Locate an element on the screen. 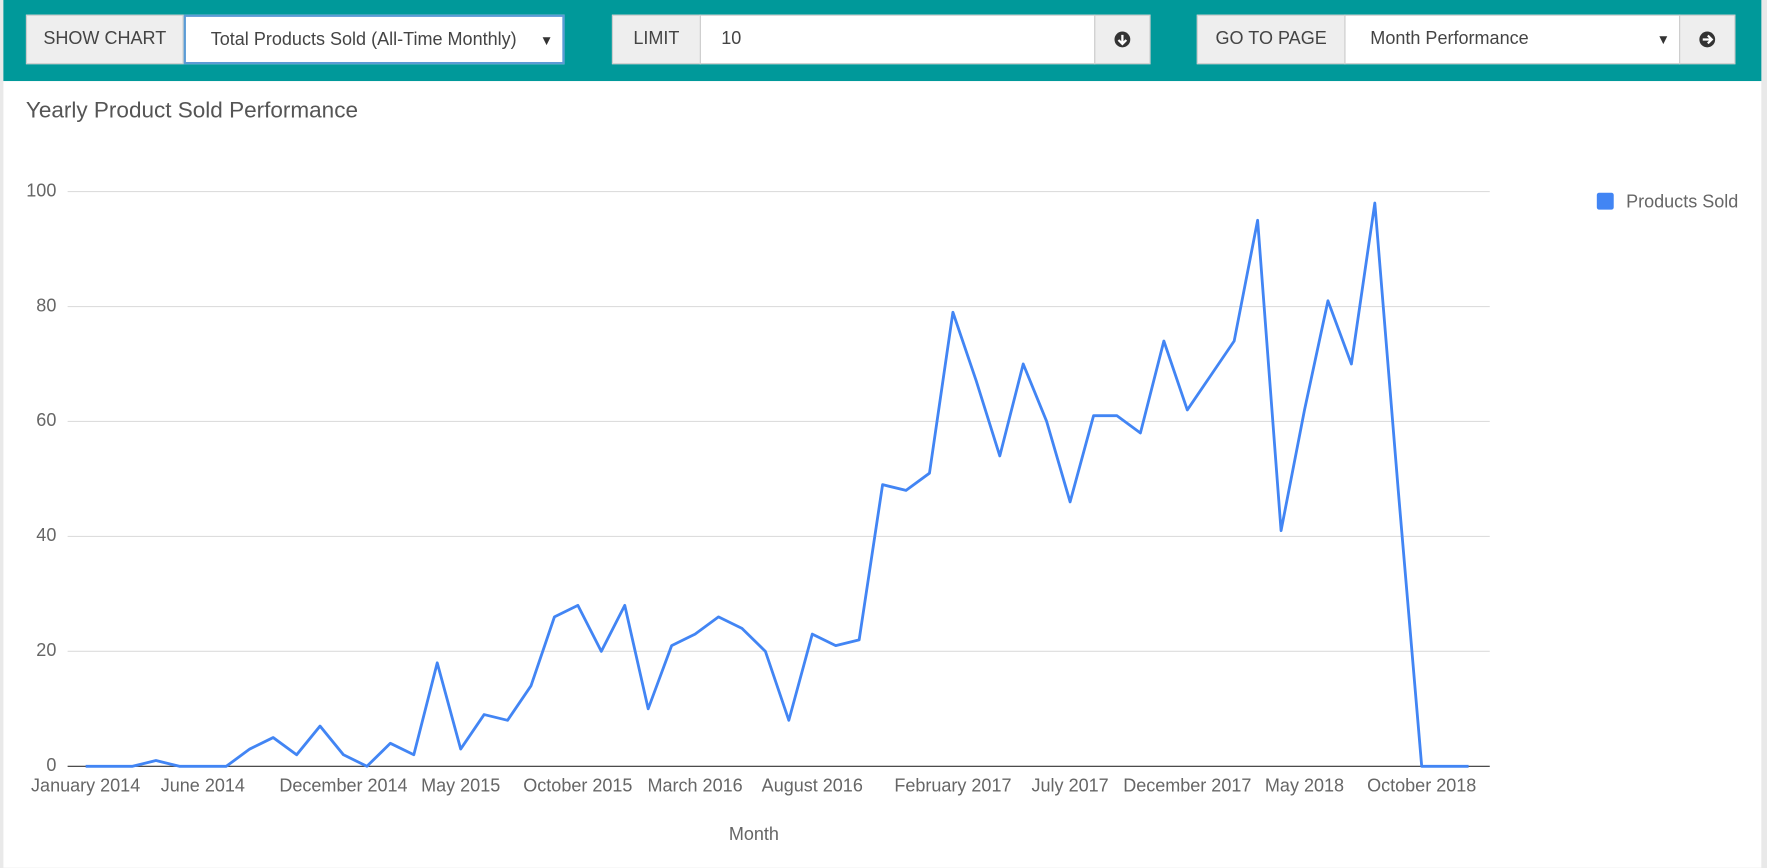 This screenshot has width=1767, height=868. x-tick-label: January 2014 is located at coordinates (85, 785).